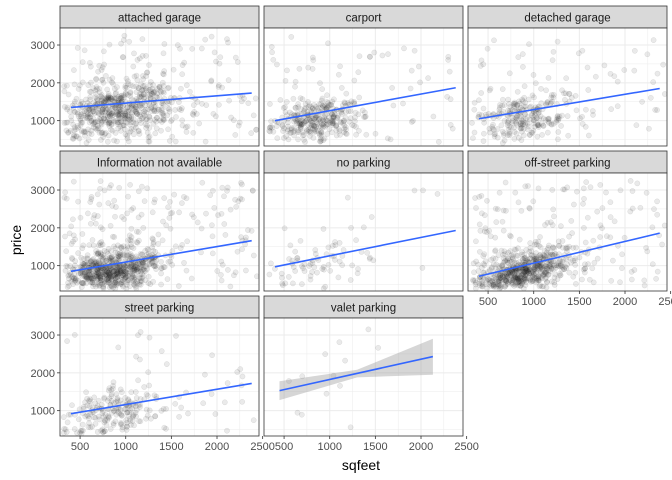 The image size is (672, 480). I want to click on y-tick-label: 1000, so click(43, 122).